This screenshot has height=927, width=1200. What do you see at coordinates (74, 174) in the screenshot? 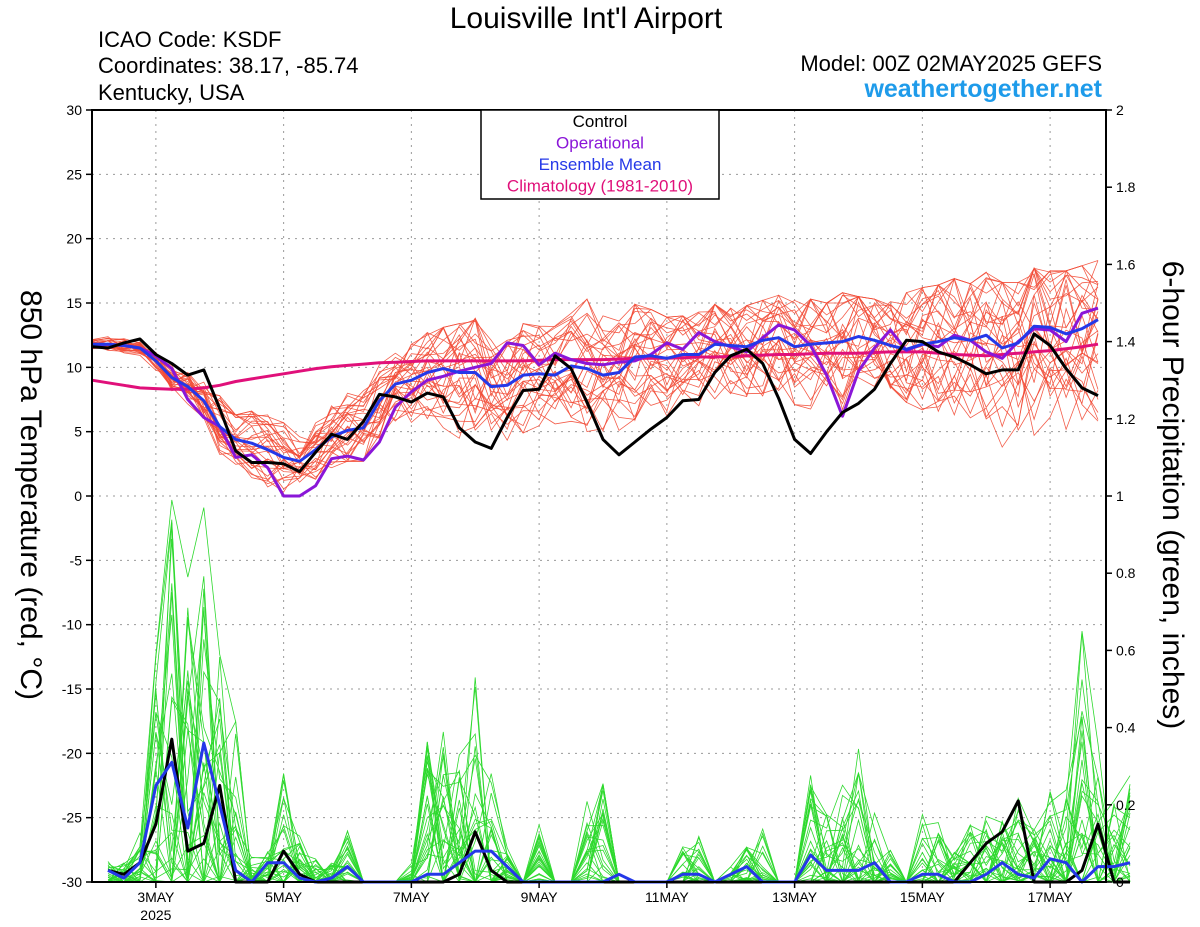
I see `left-tick-label: 25` at bounding box center [74, 174].